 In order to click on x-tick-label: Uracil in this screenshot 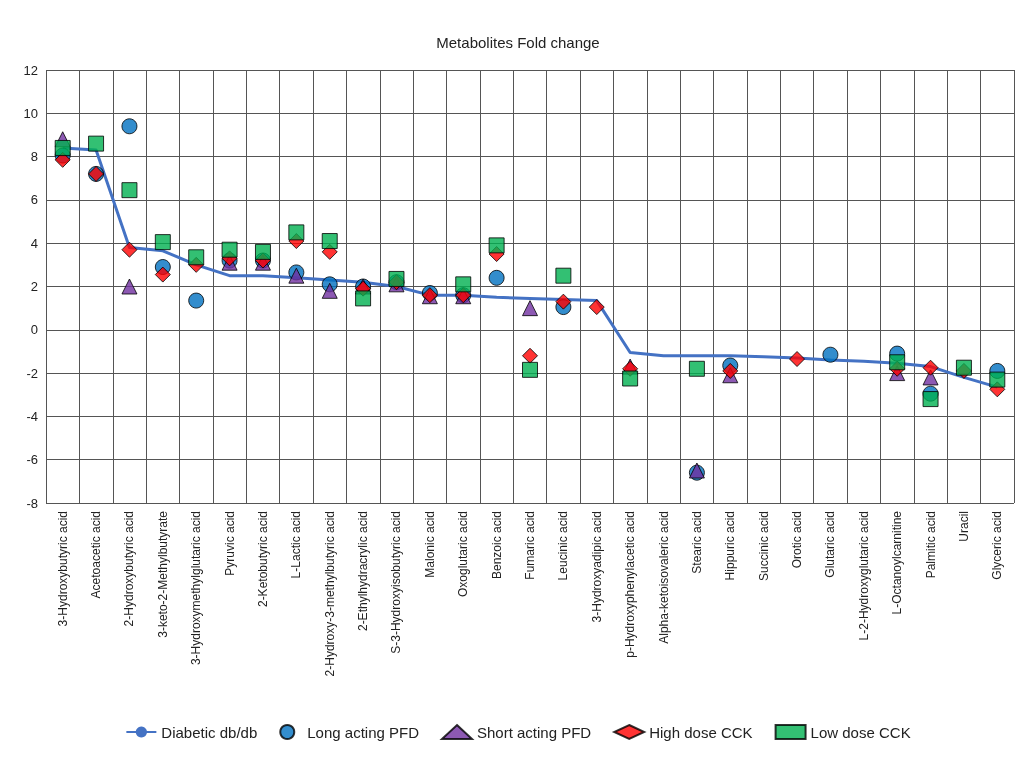, I will do `click(963, 526)`.